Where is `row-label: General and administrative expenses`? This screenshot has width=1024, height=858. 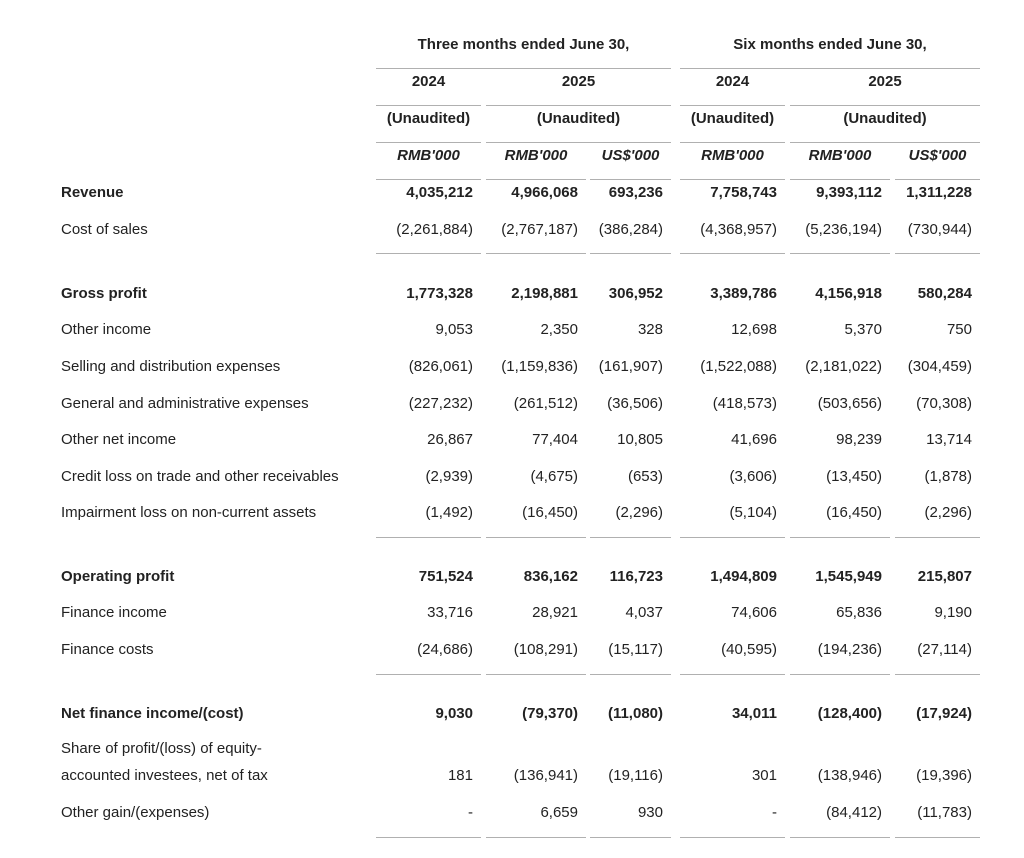 row-label: General and administrative expenses is located at coordinates (185, 403).